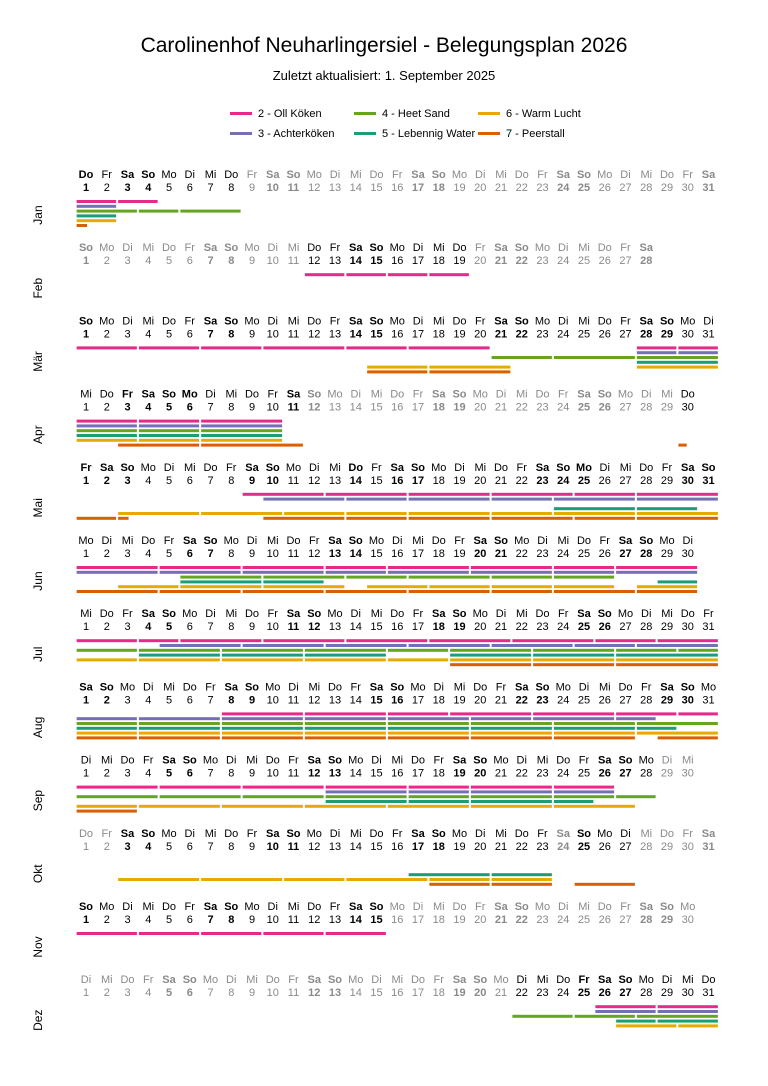 The height and width of the screenshot is (1086, 768). Describe the element at coordinates (646, 334) in the screenshot. I see `day-tick: 28` at that location.